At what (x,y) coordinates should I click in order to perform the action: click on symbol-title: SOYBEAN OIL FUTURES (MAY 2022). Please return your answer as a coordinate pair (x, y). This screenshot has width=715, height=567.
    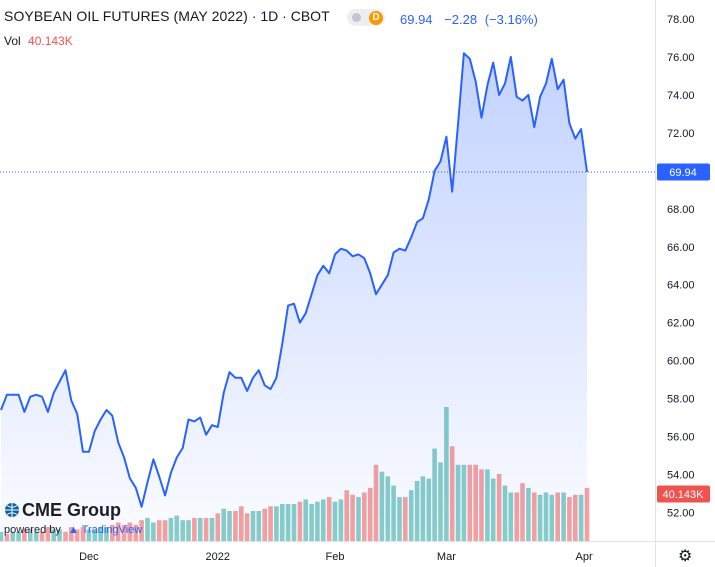
    Looking at the image, I should click on (126, 16).